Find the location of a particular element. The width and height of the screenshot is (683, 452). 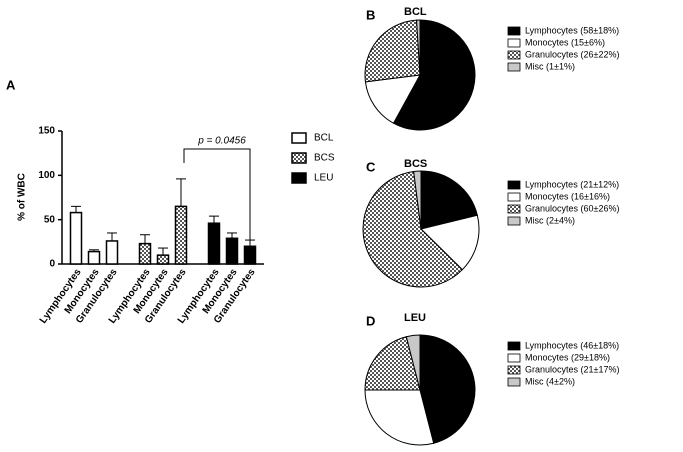

legend-label: Lymphocytes (21±12%) is located at coordinates (572, 184).